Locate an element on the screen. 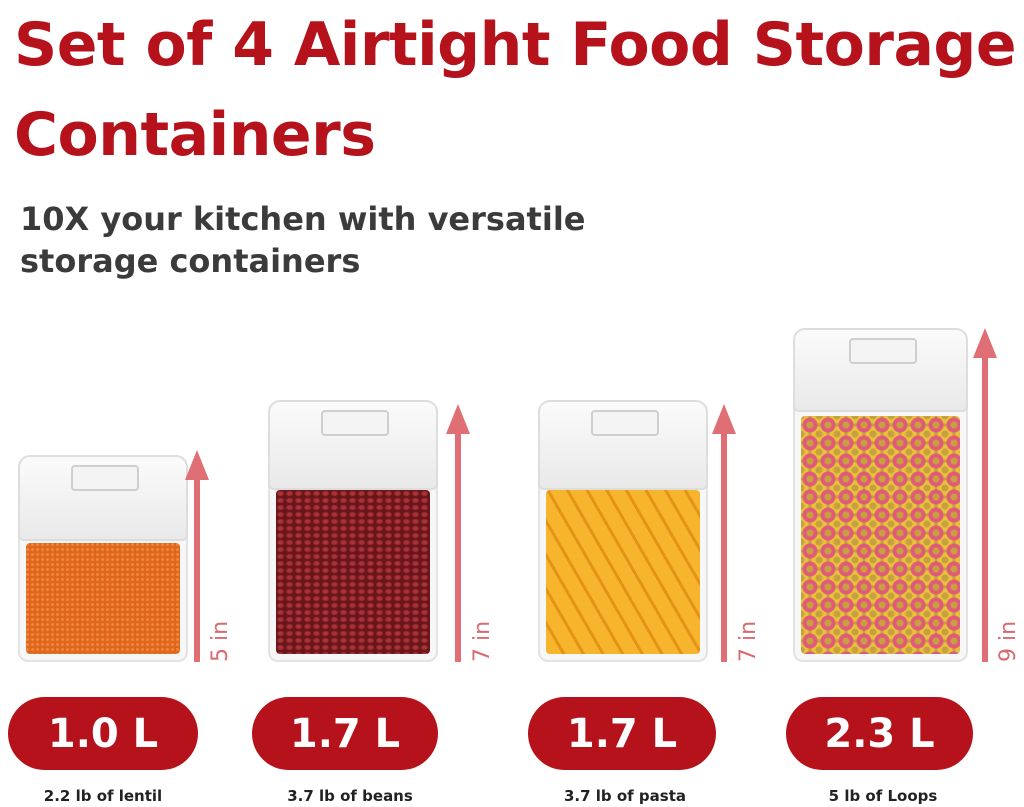 This screenshot has height=807, width=1024. title-line-2: Containers is located at coordinates (195, 135).